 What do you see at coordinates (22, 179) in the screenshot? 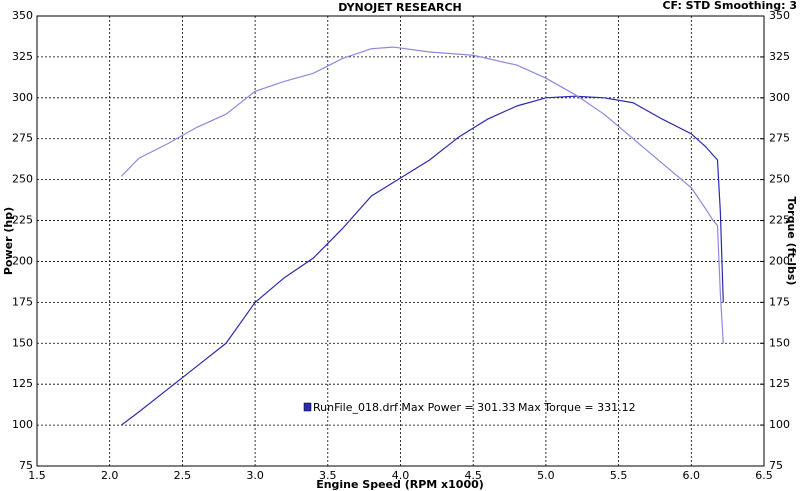
I see `y-tick-label: 250` at bounding box center [22, 179].